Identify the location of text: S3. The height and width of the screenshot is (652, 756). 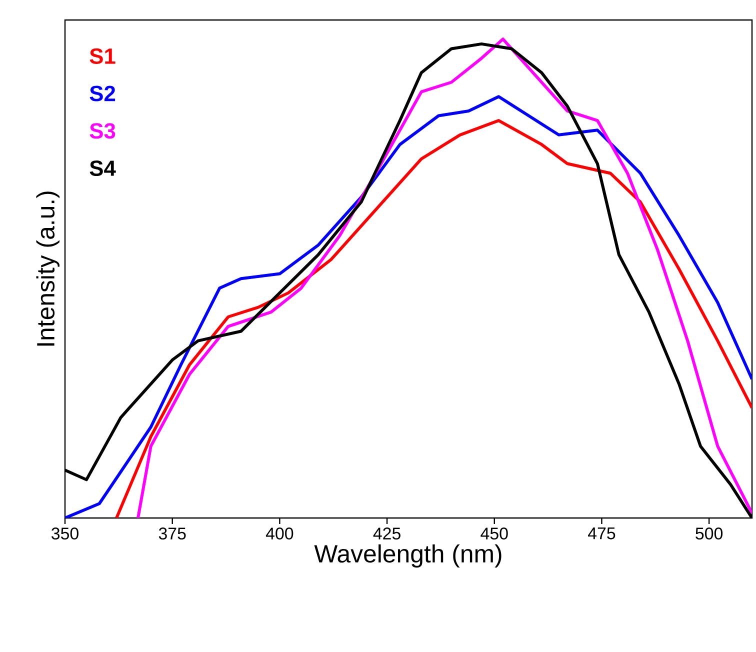
(103, 131).